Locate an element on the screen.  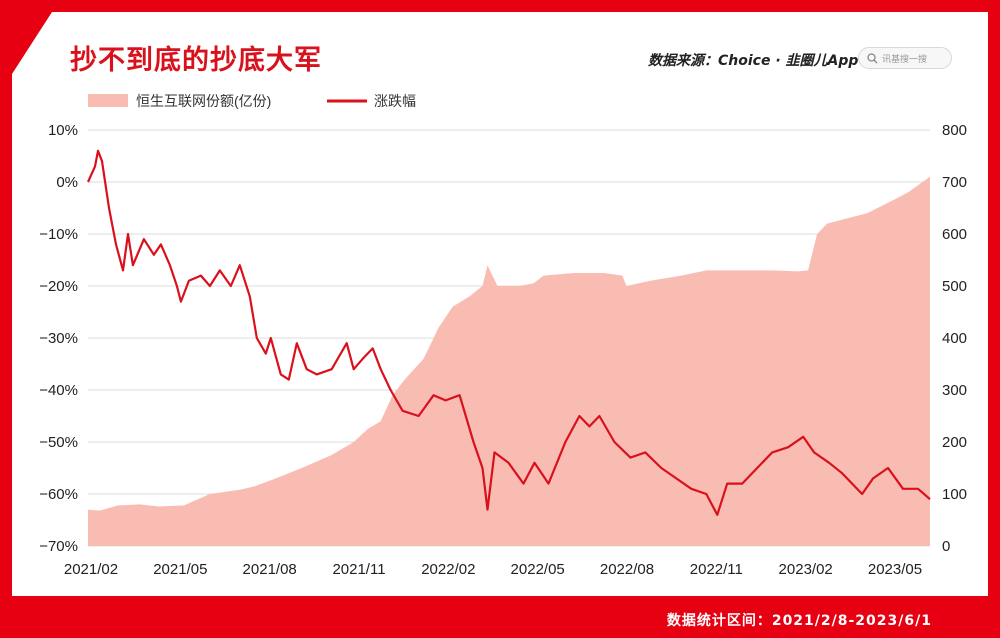
corner-accent is located at coordinates (32, 43).